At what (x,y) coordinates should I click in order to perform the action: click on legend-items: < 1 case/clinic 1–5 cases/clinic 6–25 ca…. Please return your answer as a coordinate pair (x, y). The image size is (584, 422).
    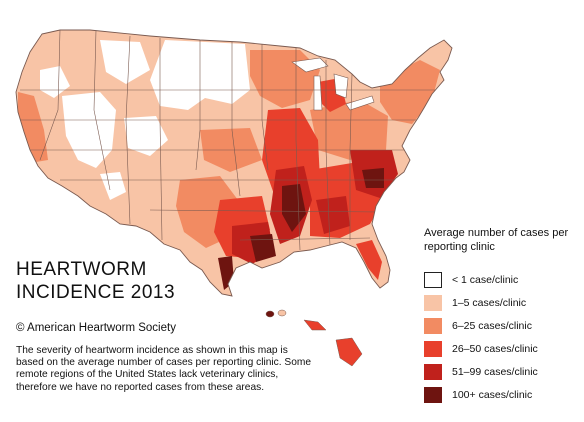
    Looking at the image, I should click on (501, 337).